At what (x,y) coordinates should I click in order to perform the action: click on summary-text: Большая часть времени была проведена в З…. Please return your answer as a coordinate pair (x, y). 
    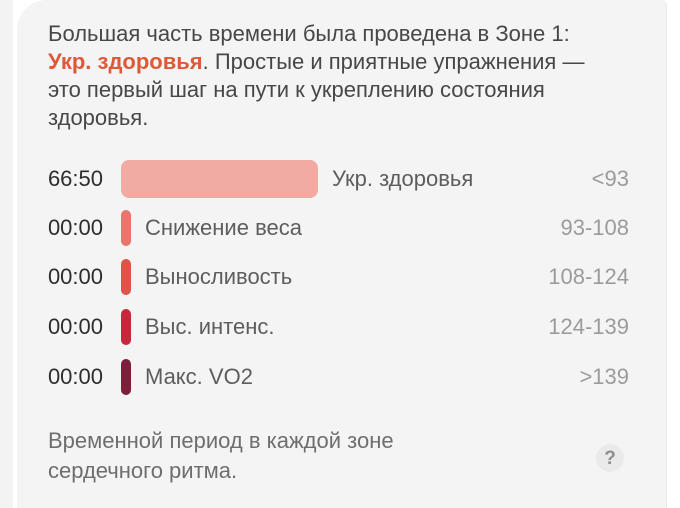
    Looking at the image, I should click on (309, 33).